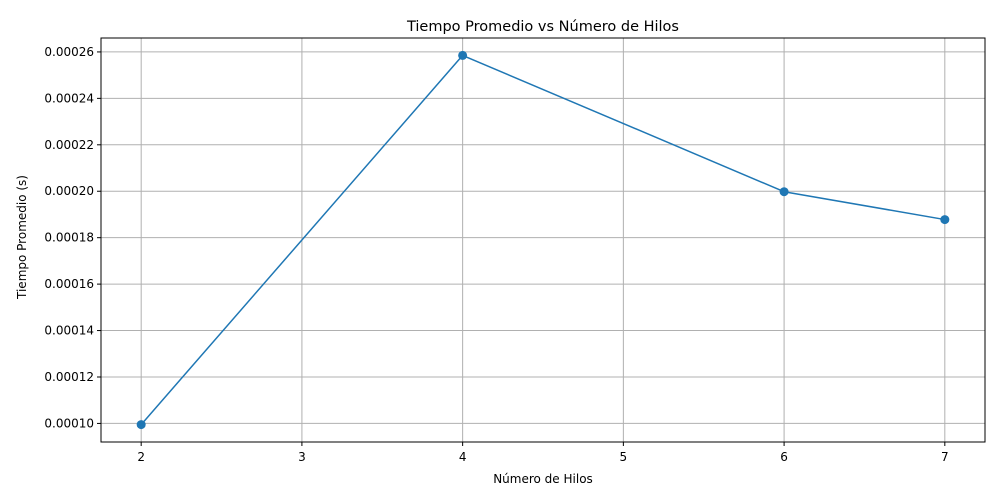 The height and width of the screenshot is (504, 1000). What do you see at coordinates (542, 27) in the screenshot?
I see `chart-title: Tiempo Promedio vs Número de Hilos` at bounding box center [542, 27].